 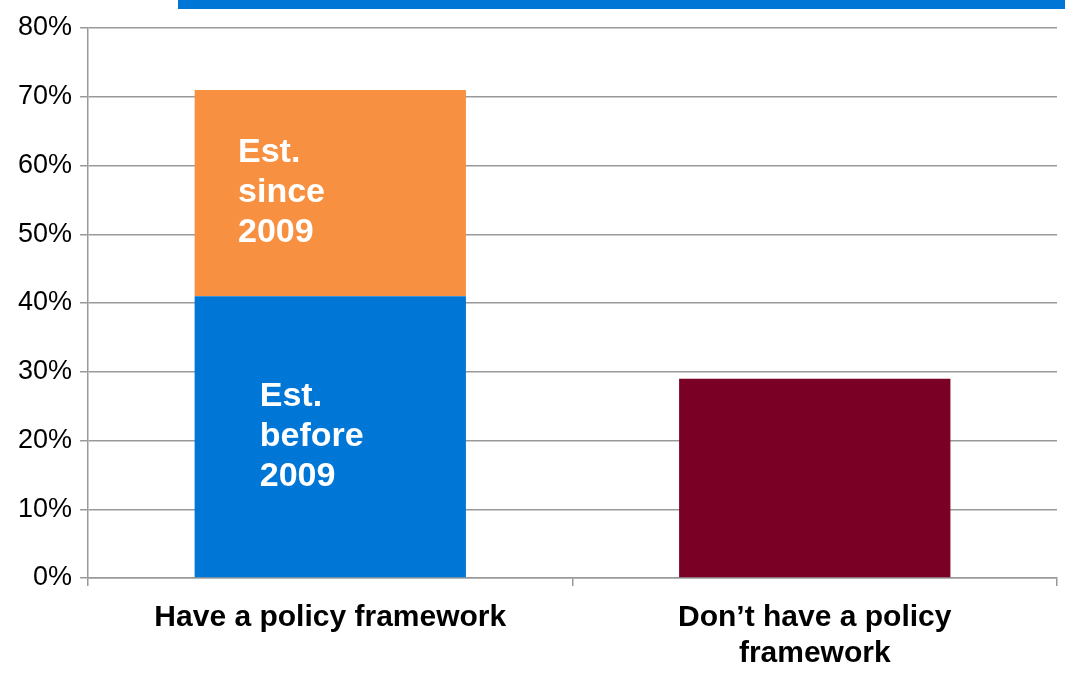 I want to click on y-tick-label: 80%, so click(x=45, y=26).